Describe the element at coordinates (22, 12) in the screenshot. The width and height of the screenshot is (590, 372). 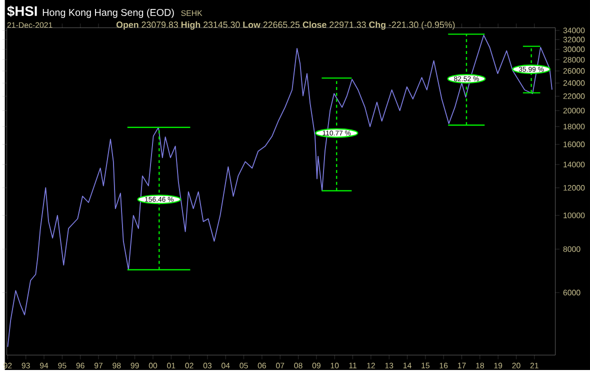
I see `chart-title: $HSI` at that location.